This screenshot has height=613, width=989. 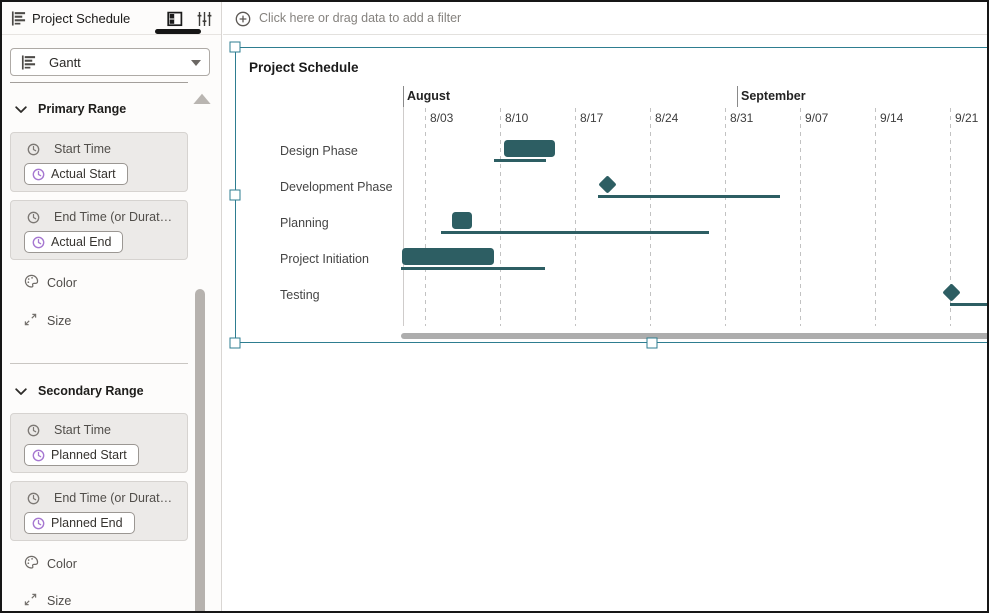 I want to click on planned-start-pill: Planned Start, so click(x=81, y=455).